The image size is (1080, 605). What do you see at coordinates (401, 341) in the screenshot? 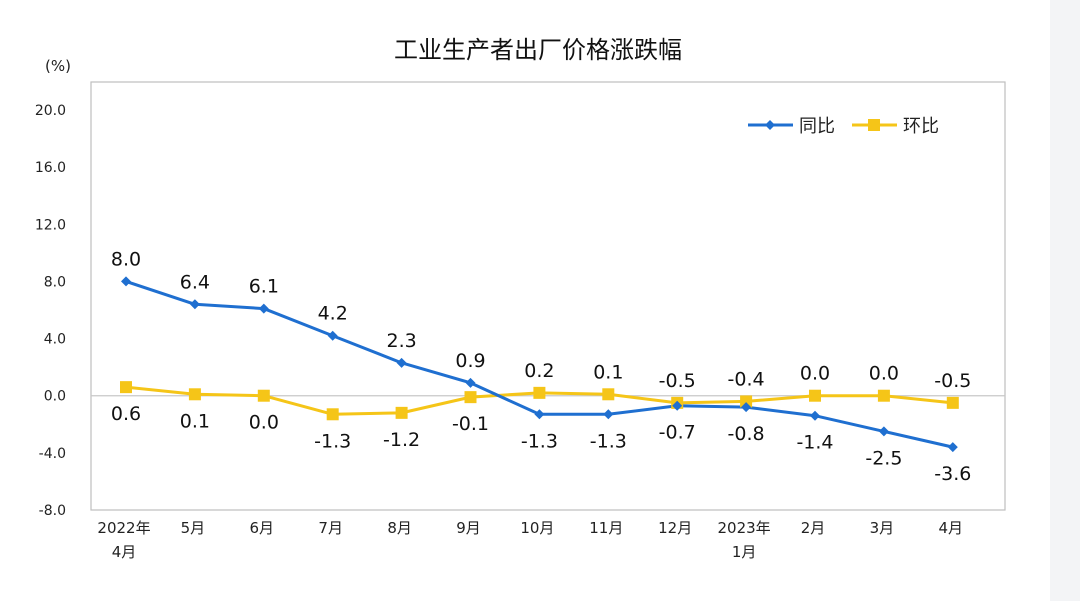
I see `yoy-data-label: 2.3` at bounding box center [401, 341].